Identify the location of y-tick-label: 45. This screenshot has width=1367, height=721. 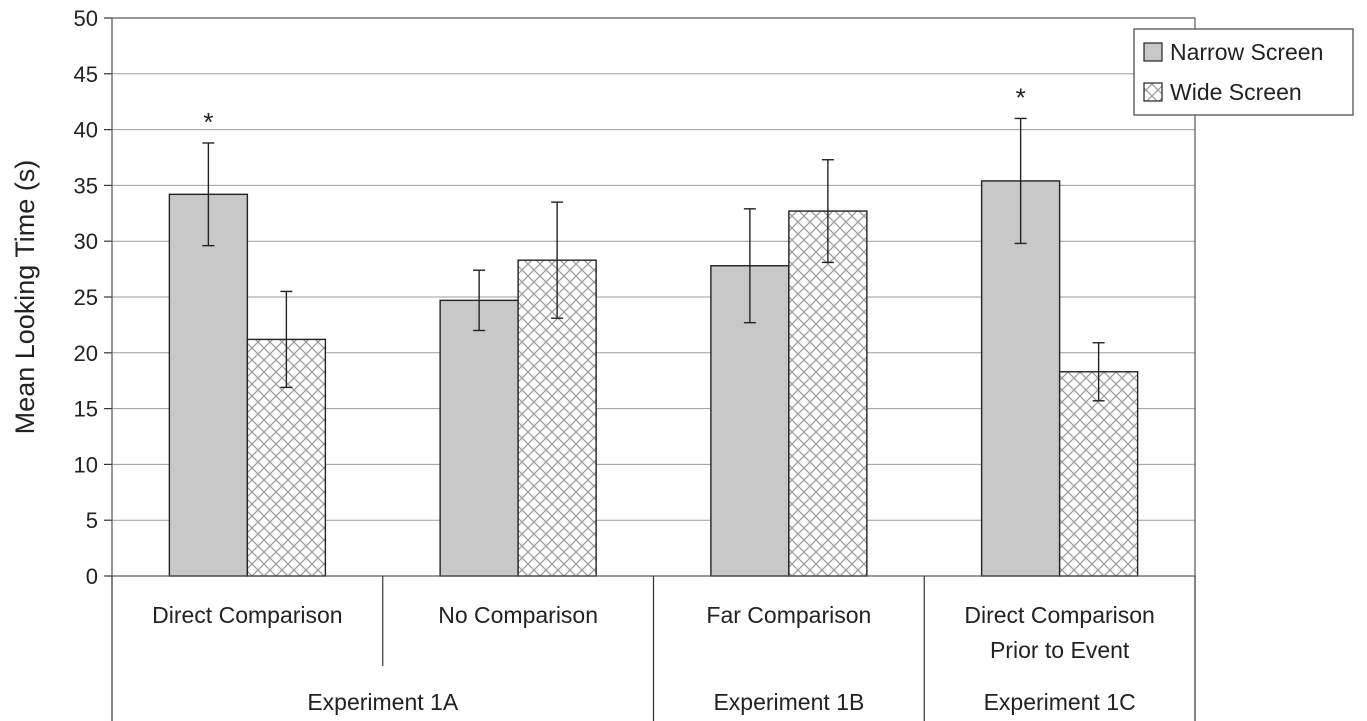
(86, 74).